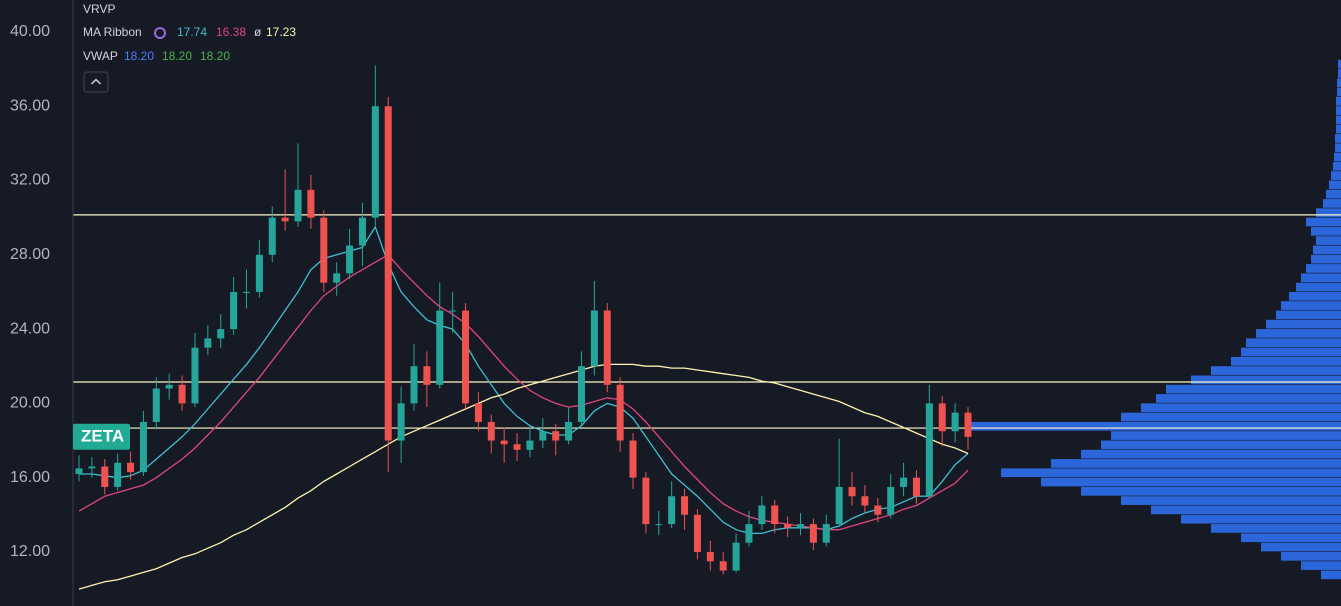 The width and height of the screenshot is (1341, 606). What do you see at coordinates (30, 105) in the screenshot?
I see `y-tick-label: 36.00` at bounding box center [30, 105].